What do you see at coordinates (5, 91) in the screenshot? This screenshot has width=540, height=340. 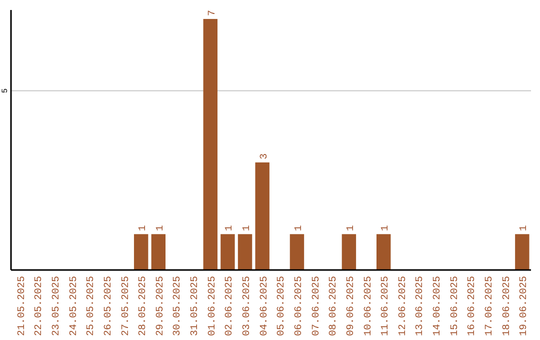 I see `y-tick-label: 5` at bounding box center [5, 91].